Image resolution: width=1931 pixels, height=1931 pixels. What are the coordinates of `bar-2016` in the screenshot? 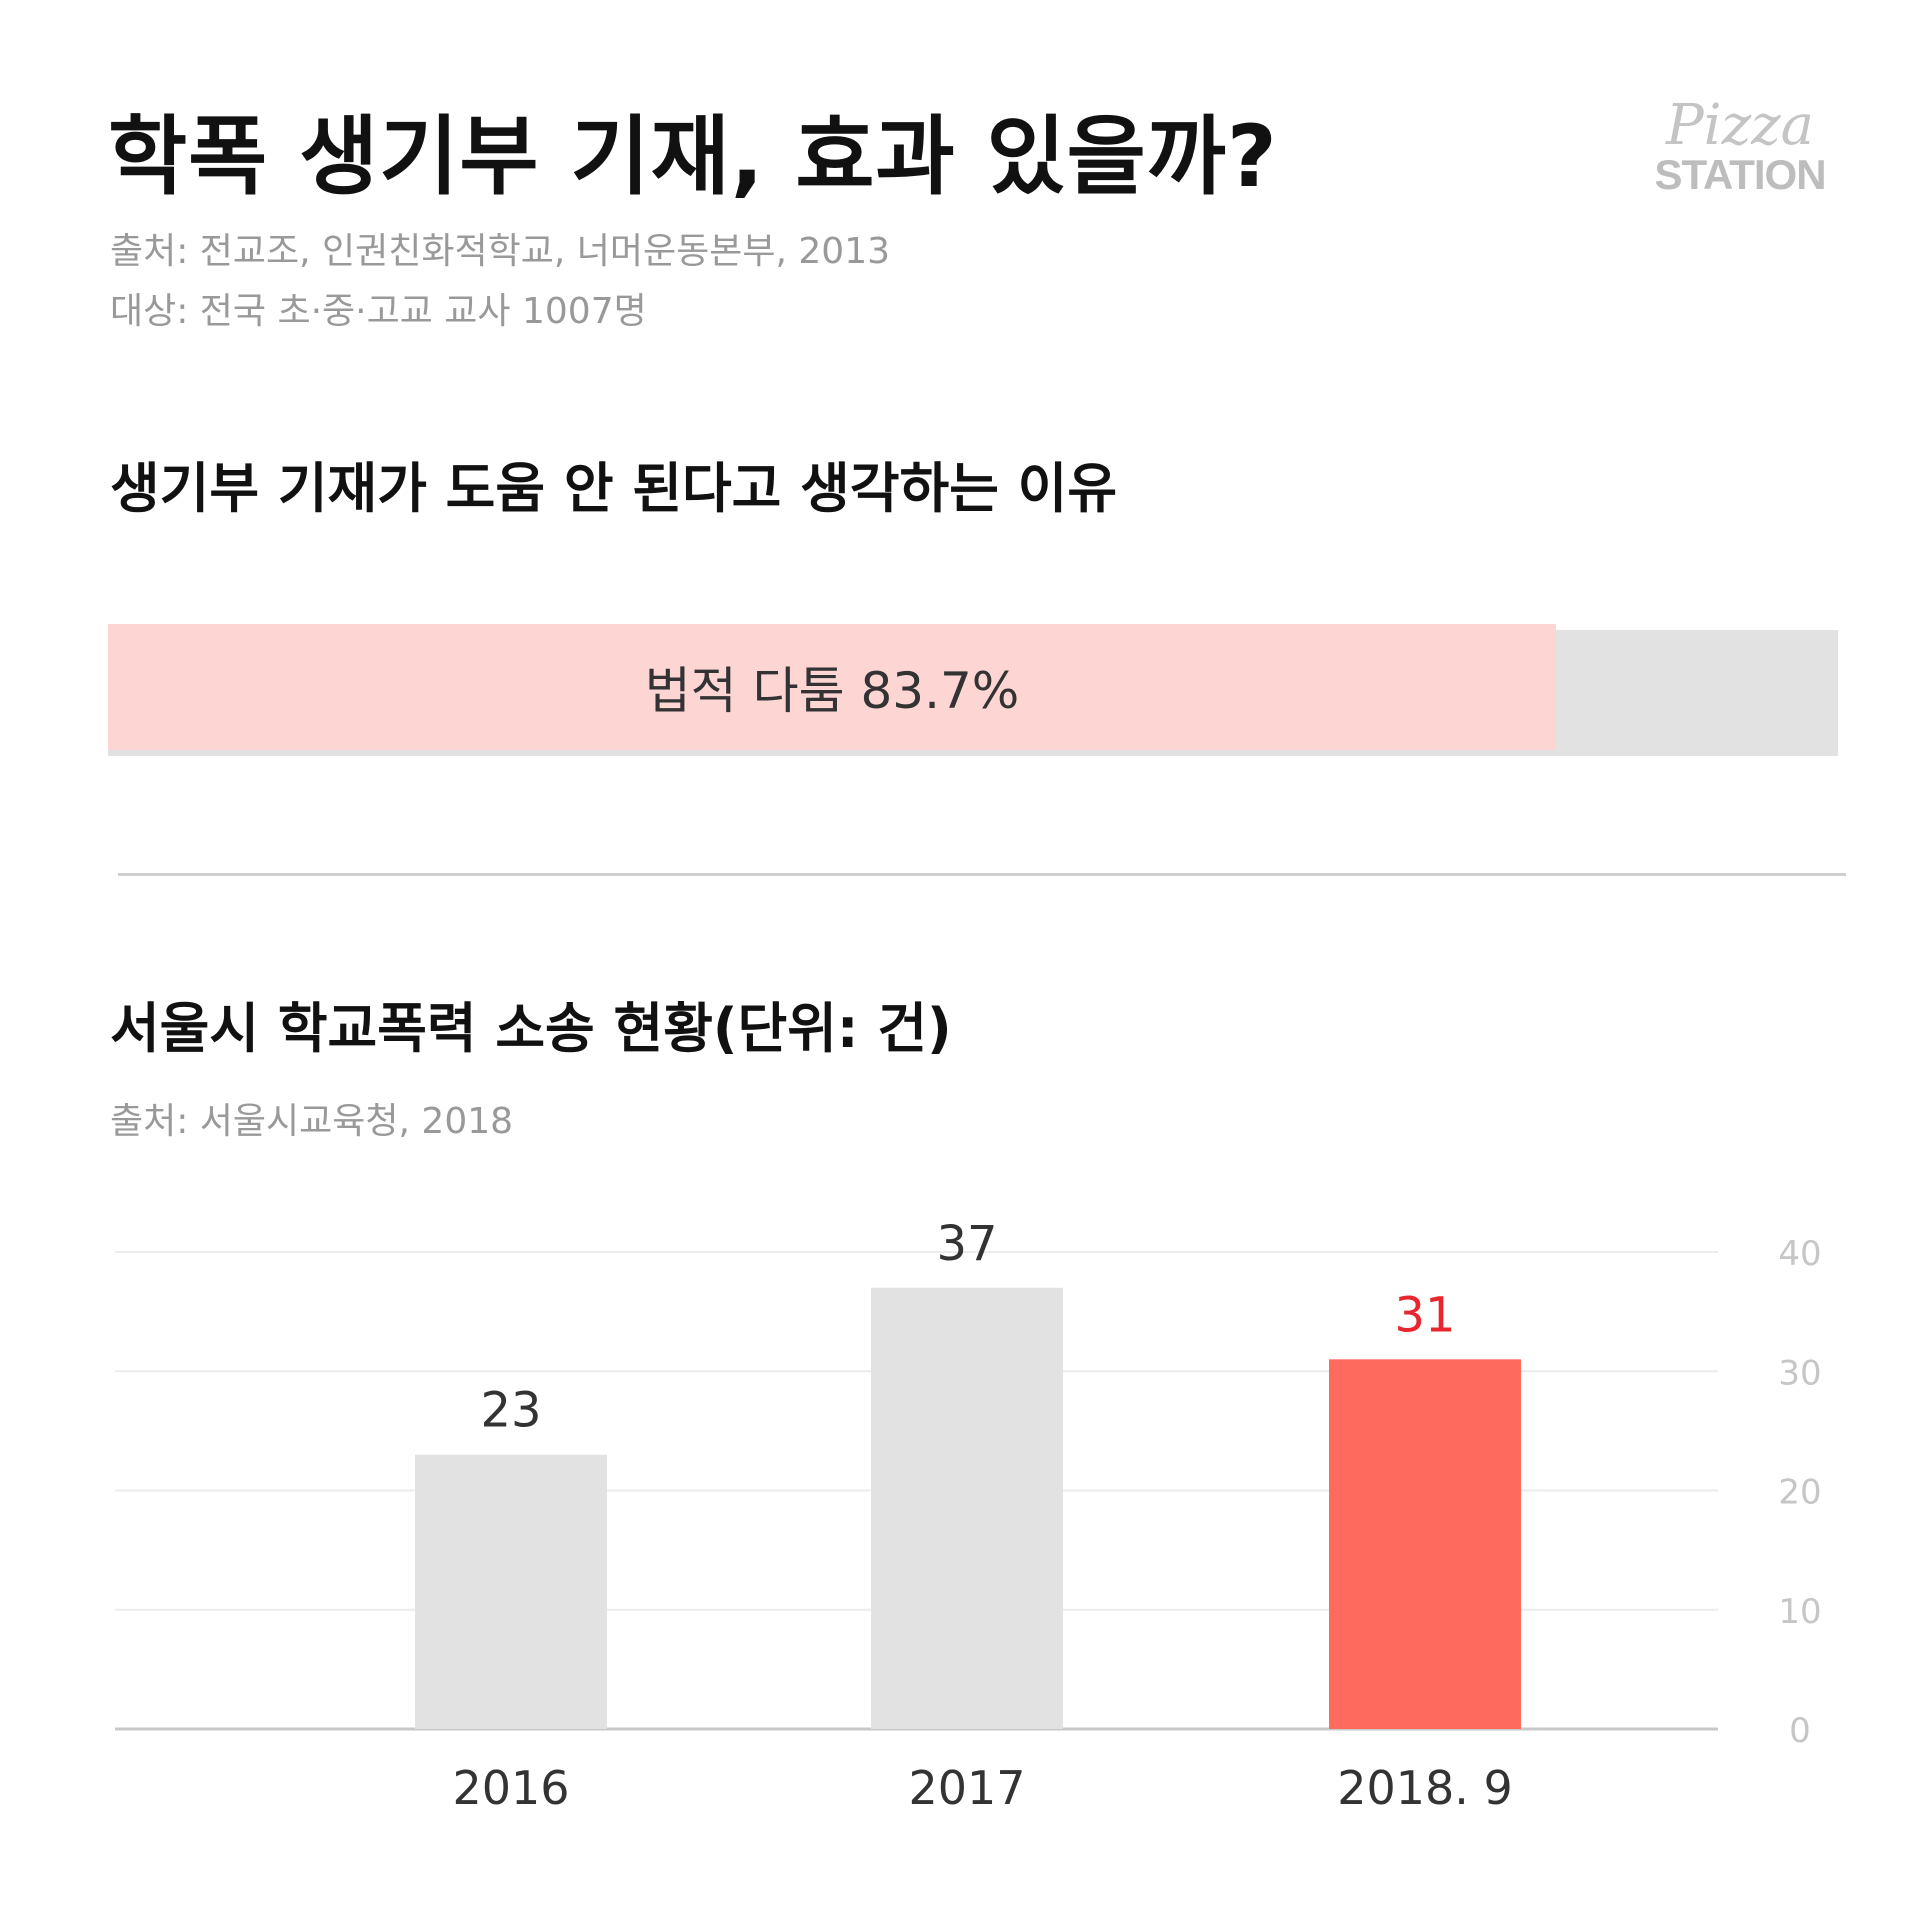 It's located at (511, 1591).